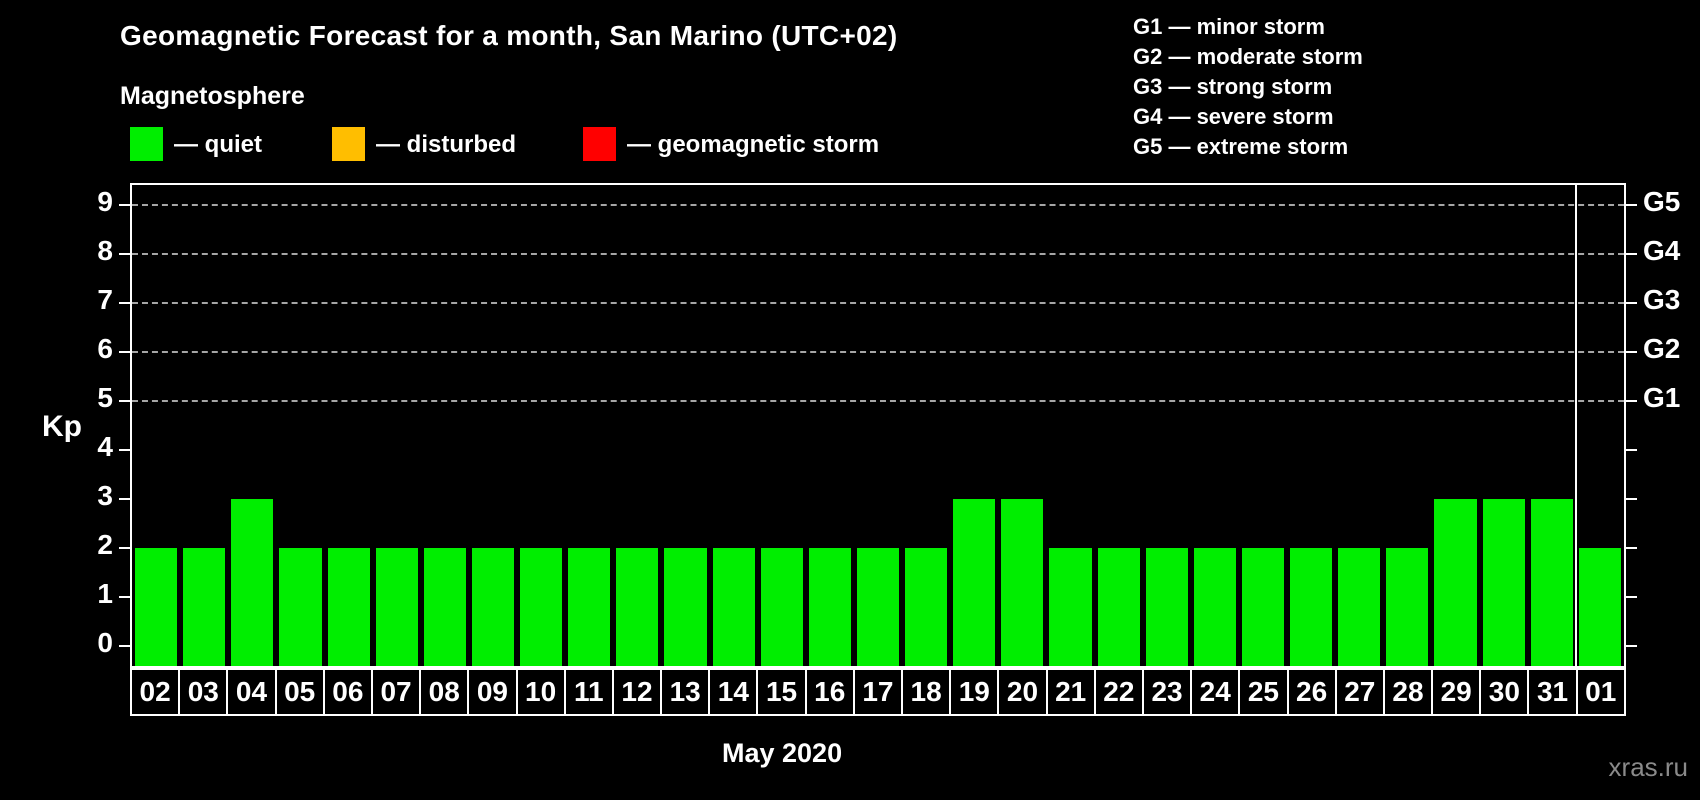 The height and width of the screenshot is (800, 1700). I want to click on day-cell-22: 22, so click(1119, 692).